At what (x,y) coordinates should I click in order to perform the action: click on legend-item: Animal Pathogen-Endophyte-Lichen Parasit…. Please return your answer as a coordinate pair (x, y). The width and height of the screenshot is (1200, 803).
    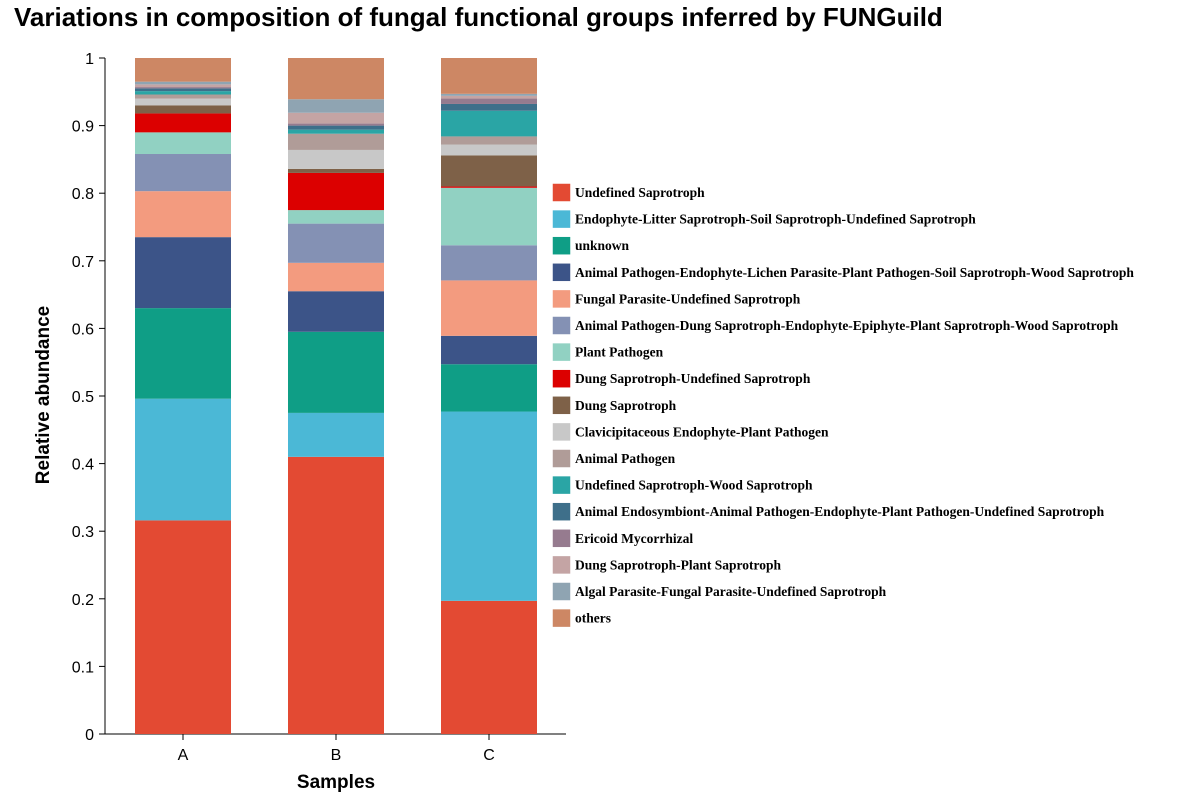
    Looking at the image, I should click on (842, 272).